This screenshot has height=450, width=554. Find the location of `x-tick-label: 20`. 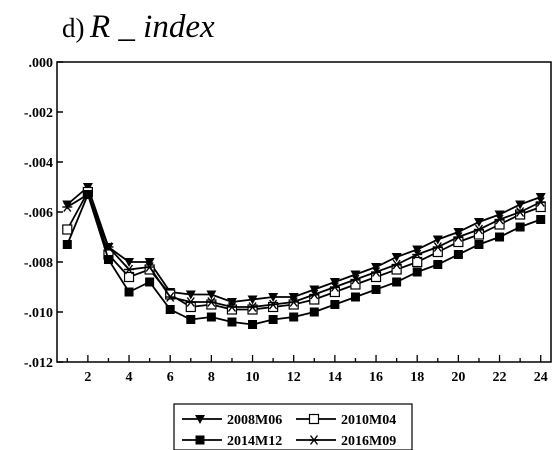

x-tick-label: 20 is located at coordinates (458, 377).